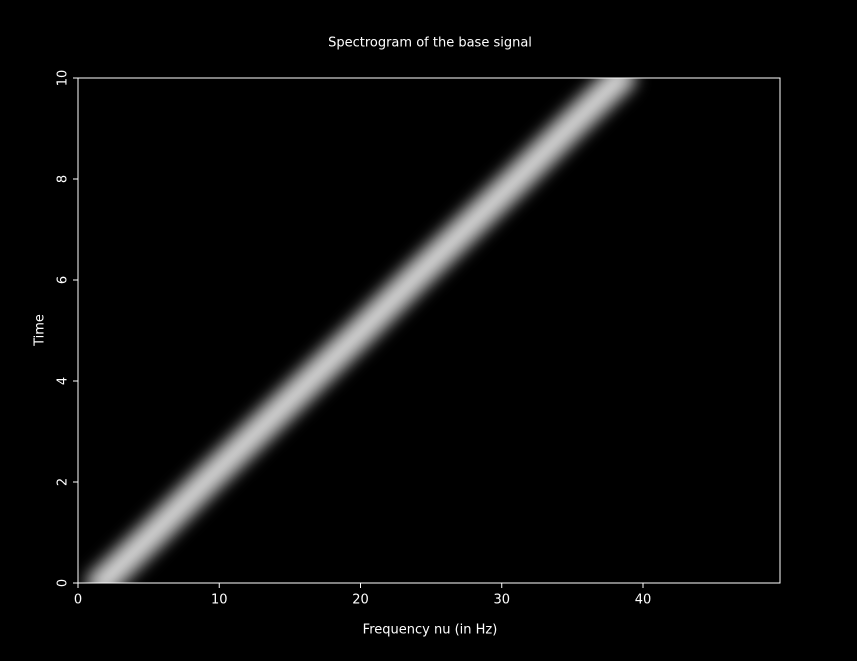 The width and height of the screenshot is (857, 661). What do you see at coordinates (219, 600) in the screenshot?
I see `x-tick-label: 10` at bounding box center [219, 600].